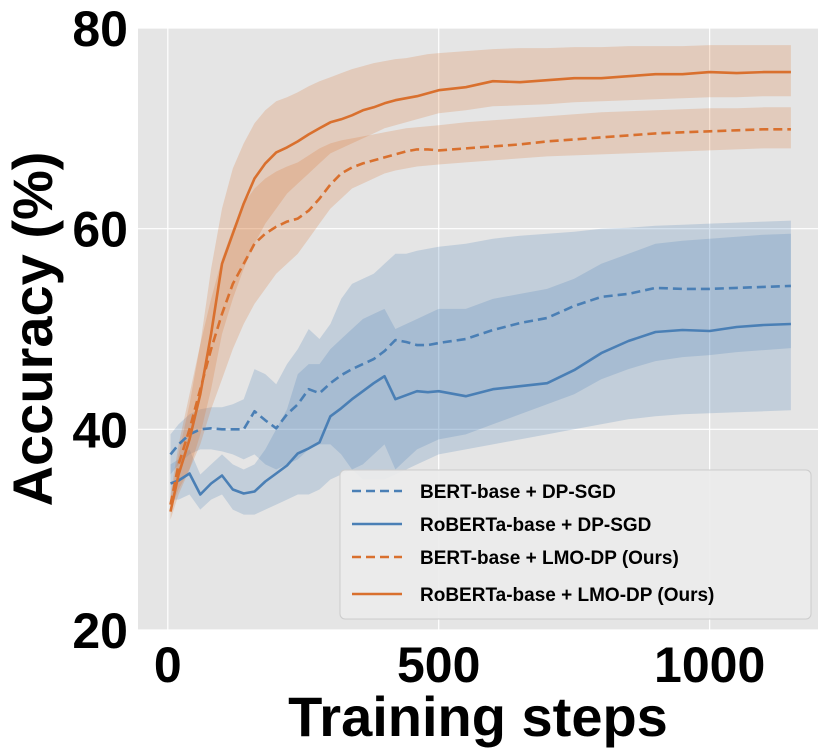  Describe the element at coordinates (478, 716) in the screenshot. I see `x-axis-label: Training steps` at that location.